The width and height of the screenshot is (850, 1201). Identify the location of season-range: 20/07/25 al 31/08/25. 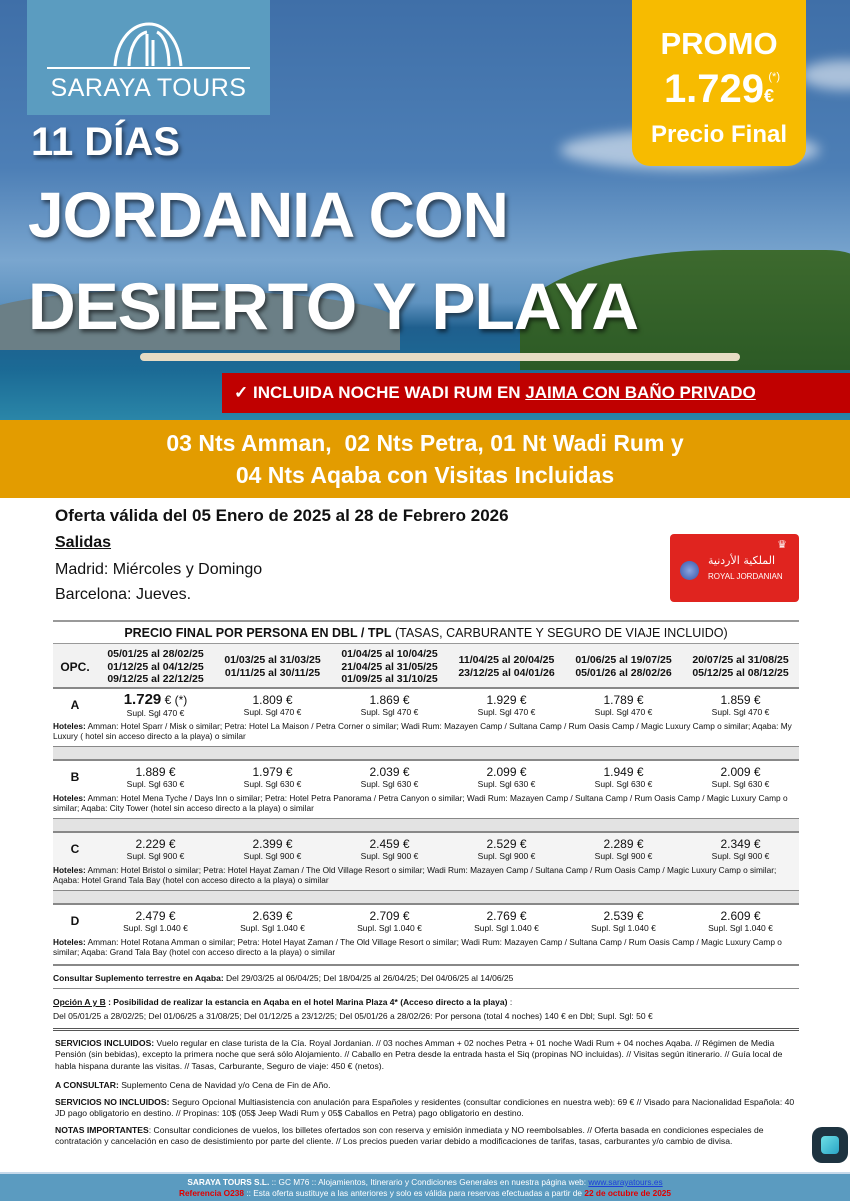
(740, 660).